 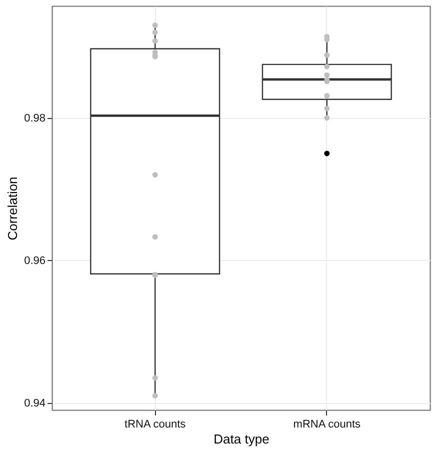 I want to click on y-axis-title: Correlation, so click(x=12, y=208).